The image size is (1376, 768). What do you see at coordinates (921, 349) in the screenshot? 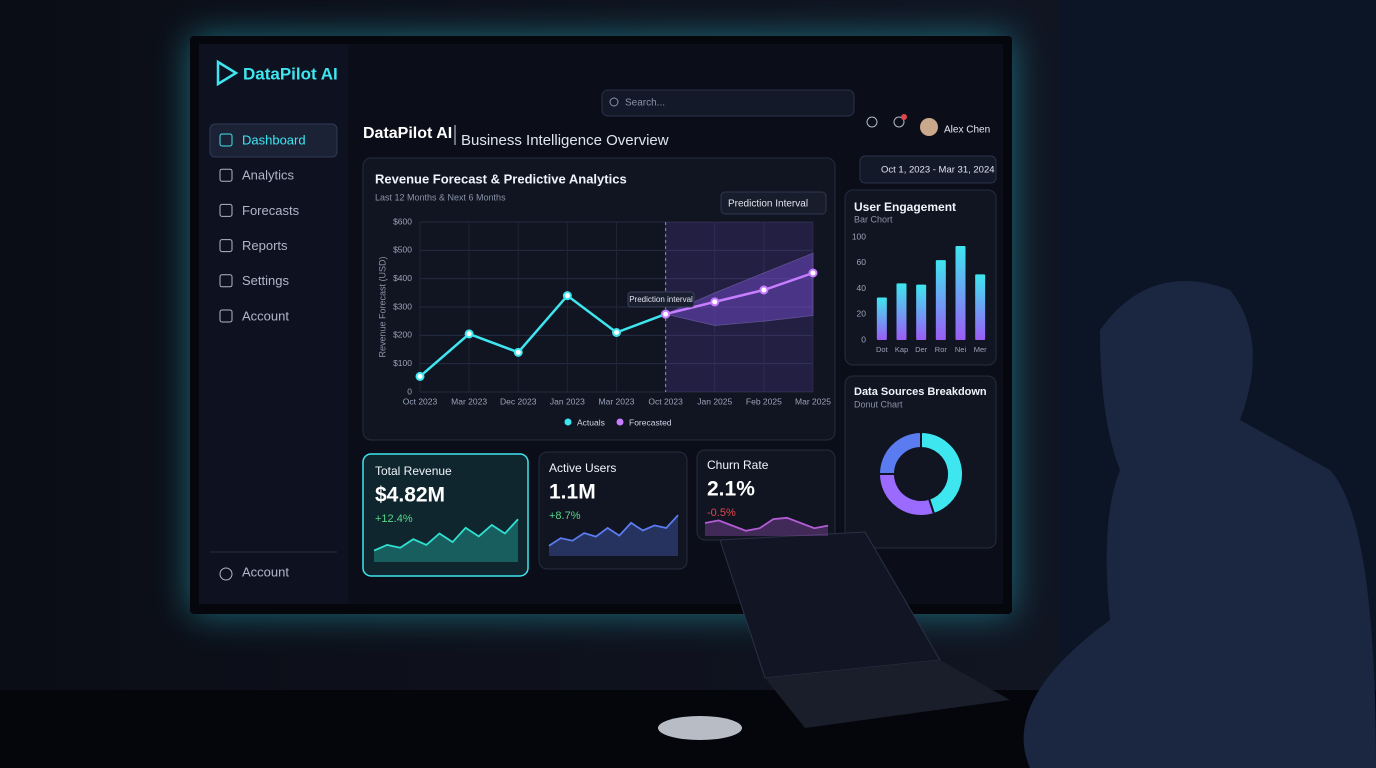
I see `x-tick-label: Der` at bounding box center [921, 349].